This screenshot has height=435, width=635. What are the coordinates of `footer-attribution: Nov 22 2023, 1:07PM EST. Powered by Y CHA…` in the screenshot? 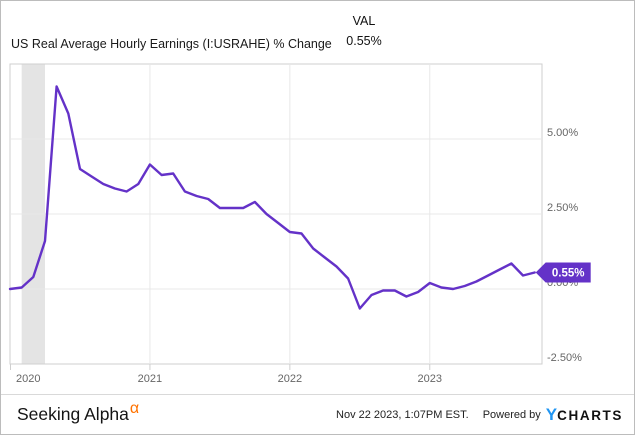 It's located at (479, 414).